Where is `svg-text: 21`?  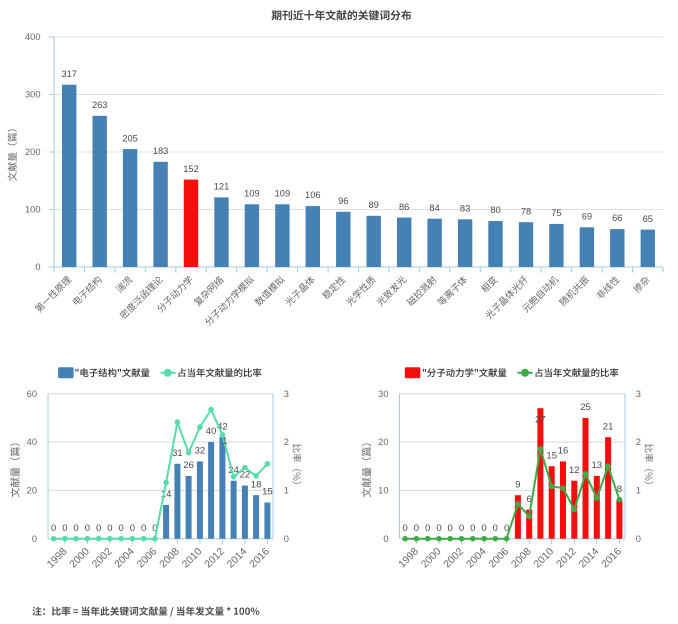
svg-text: 21 is located at coordinates (608, 426).